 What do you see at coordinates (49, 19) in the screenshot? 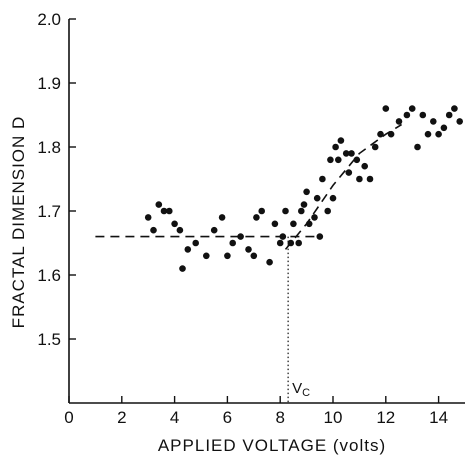
I see `y-tick-label: 2.0` at bounding box center [49, 19].